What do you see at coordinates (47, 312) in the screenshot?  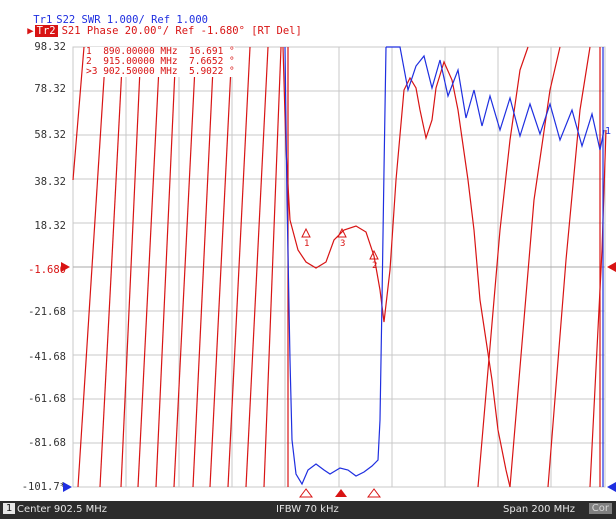 I see `y-tick-label: -21.68` at bounding box center [47, 312].